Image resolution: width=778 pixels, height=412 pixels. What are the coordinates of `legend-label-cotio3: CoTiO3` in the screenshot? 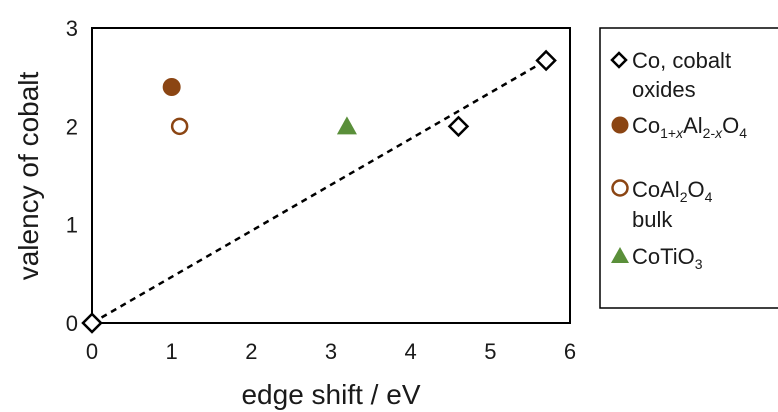 It's located at (667, 258).